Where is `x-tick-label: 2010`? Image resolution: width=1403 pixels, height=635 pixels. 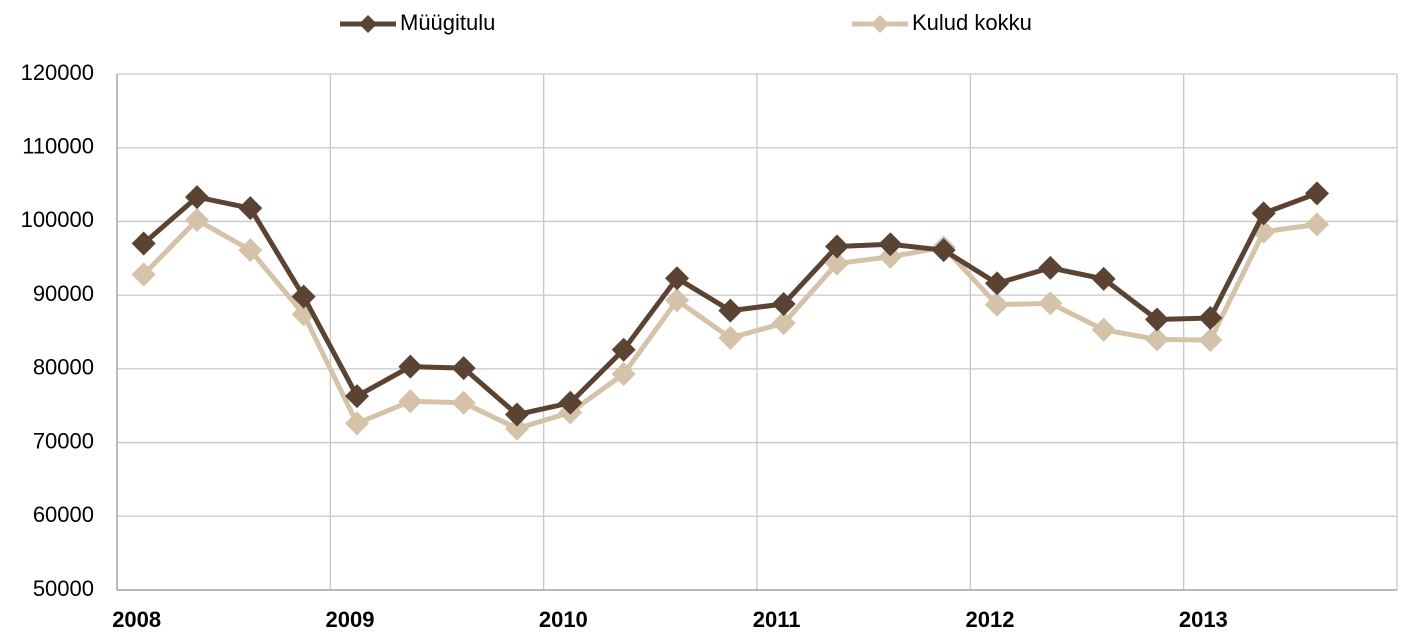 x-tick-label: 2010 is located at coordinates (563, 619).